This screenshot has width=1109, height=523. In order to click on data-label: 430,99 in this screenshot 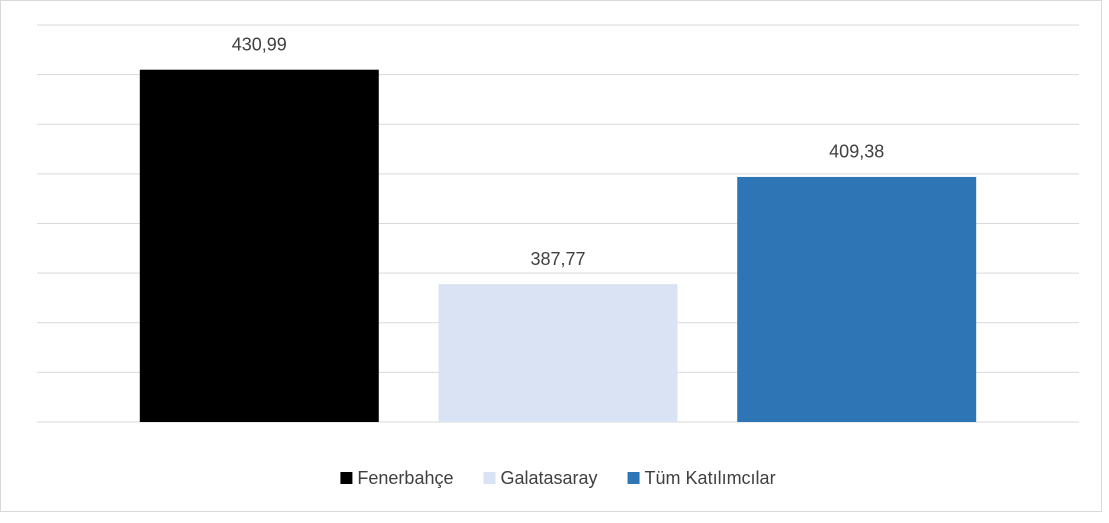, I will do `click(259, 44)`.